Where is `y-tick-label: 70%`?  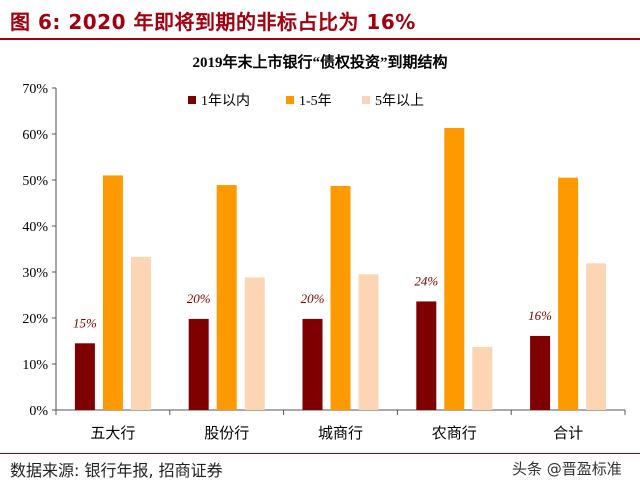 y-tick-label: 70% is located at coordinates (35, 89).